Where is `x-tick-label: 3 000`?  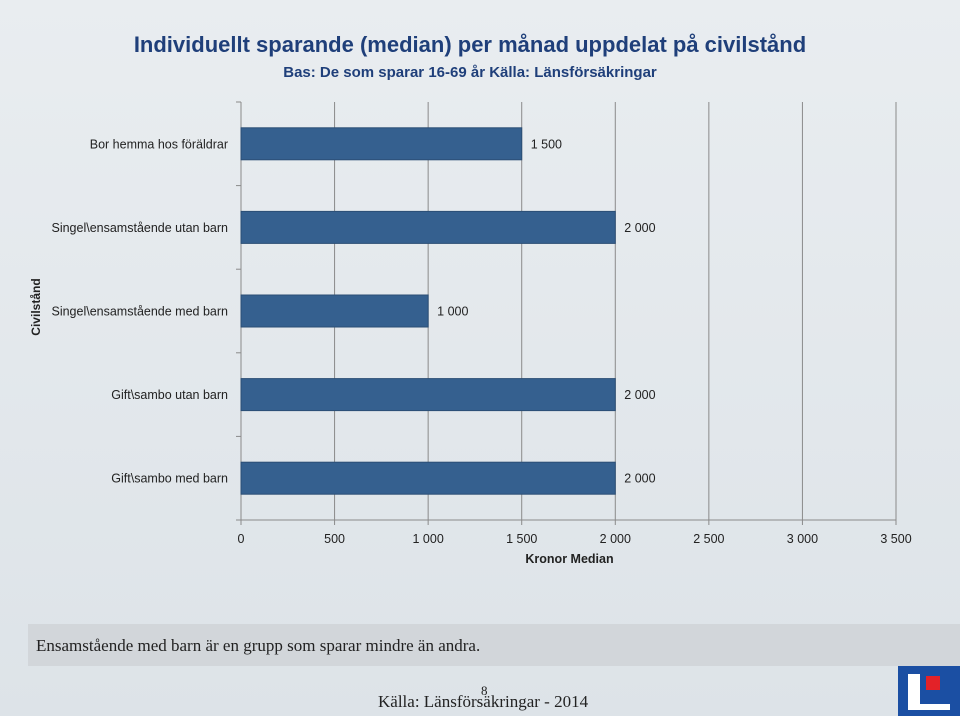 x-tick-label: 3 000 is located at coordinates (802, 539).